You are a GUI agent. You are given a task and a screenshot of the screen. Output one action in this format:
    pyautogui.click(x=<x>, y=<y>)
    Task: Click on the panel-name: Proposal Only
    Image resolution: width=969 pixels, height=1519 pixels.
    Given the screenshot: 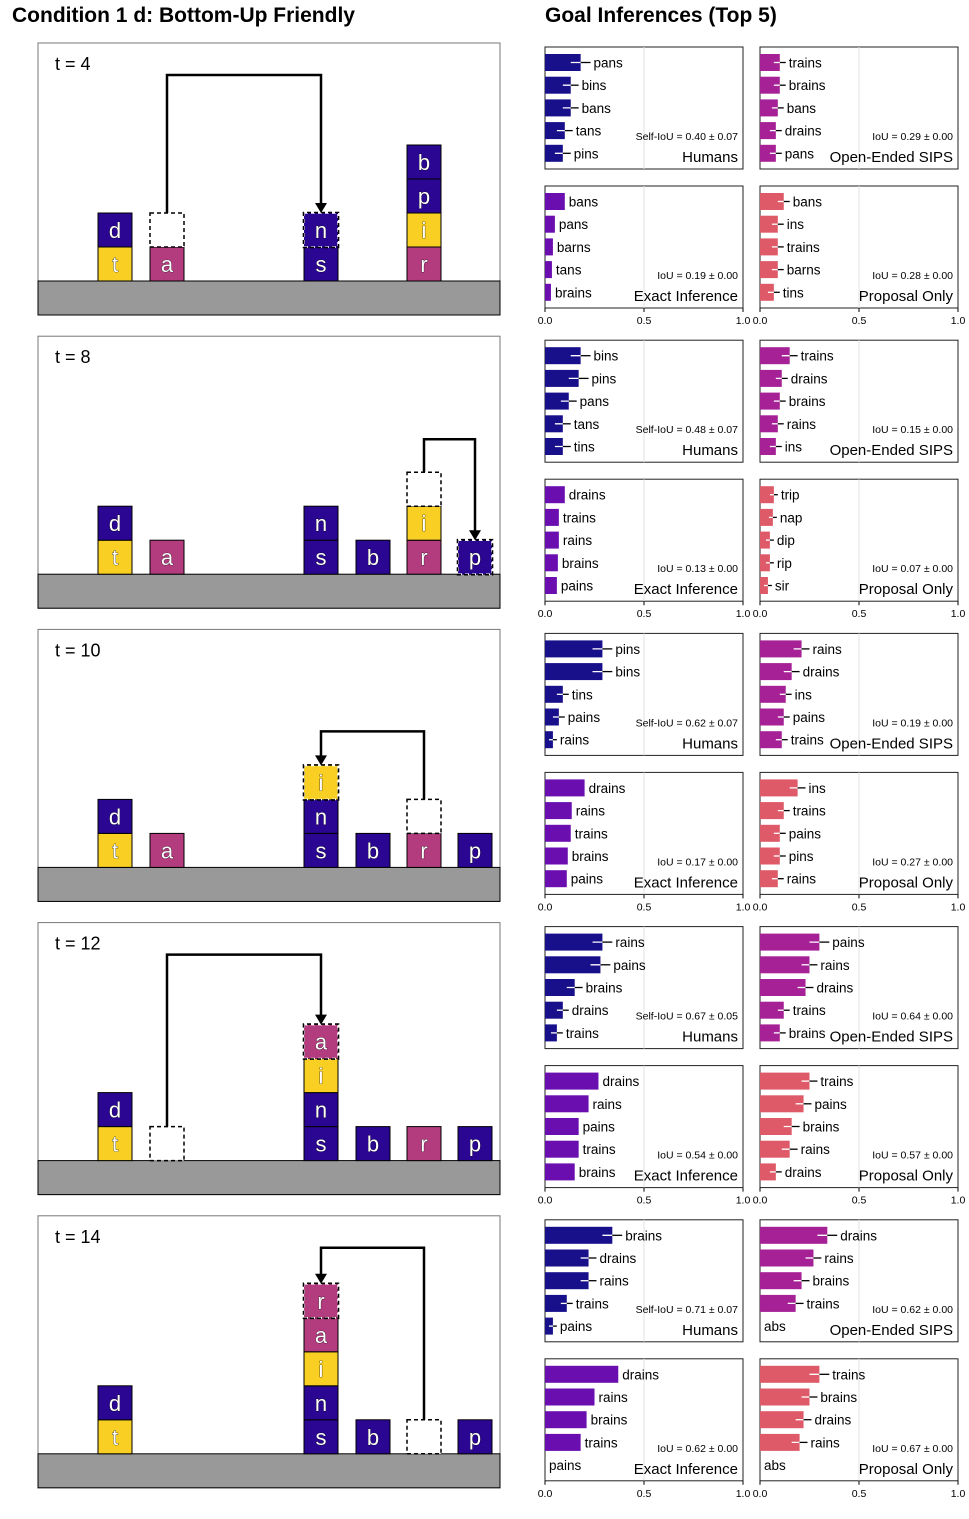 What is the action you would take?
    pyautogui.click(x=906, y=1469)
    